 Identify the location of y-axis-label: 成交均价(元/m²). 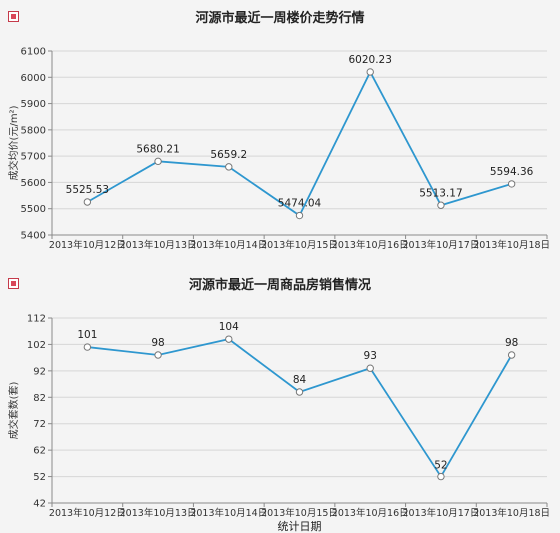
(13, 142).